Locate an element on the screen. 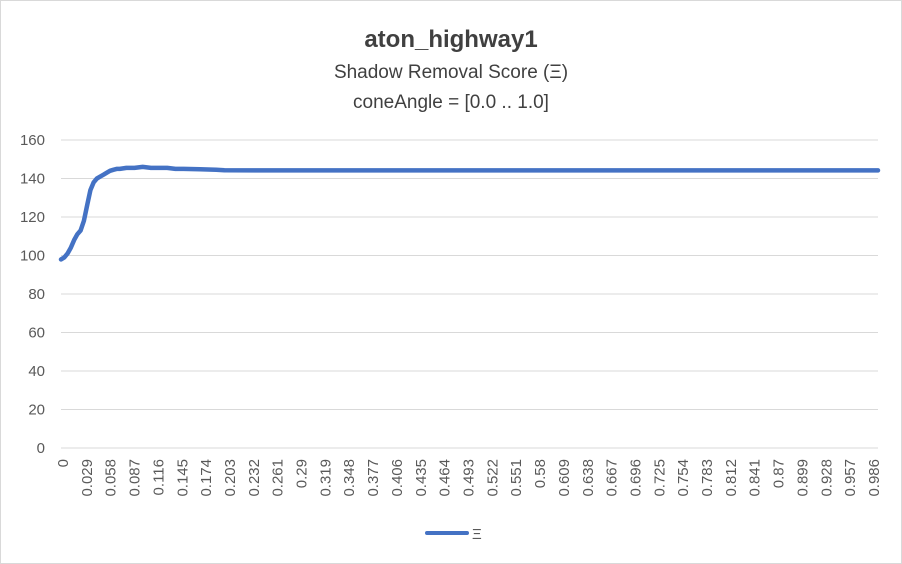  x-tick-label: 0.174 is located at coordinates (206, 478).